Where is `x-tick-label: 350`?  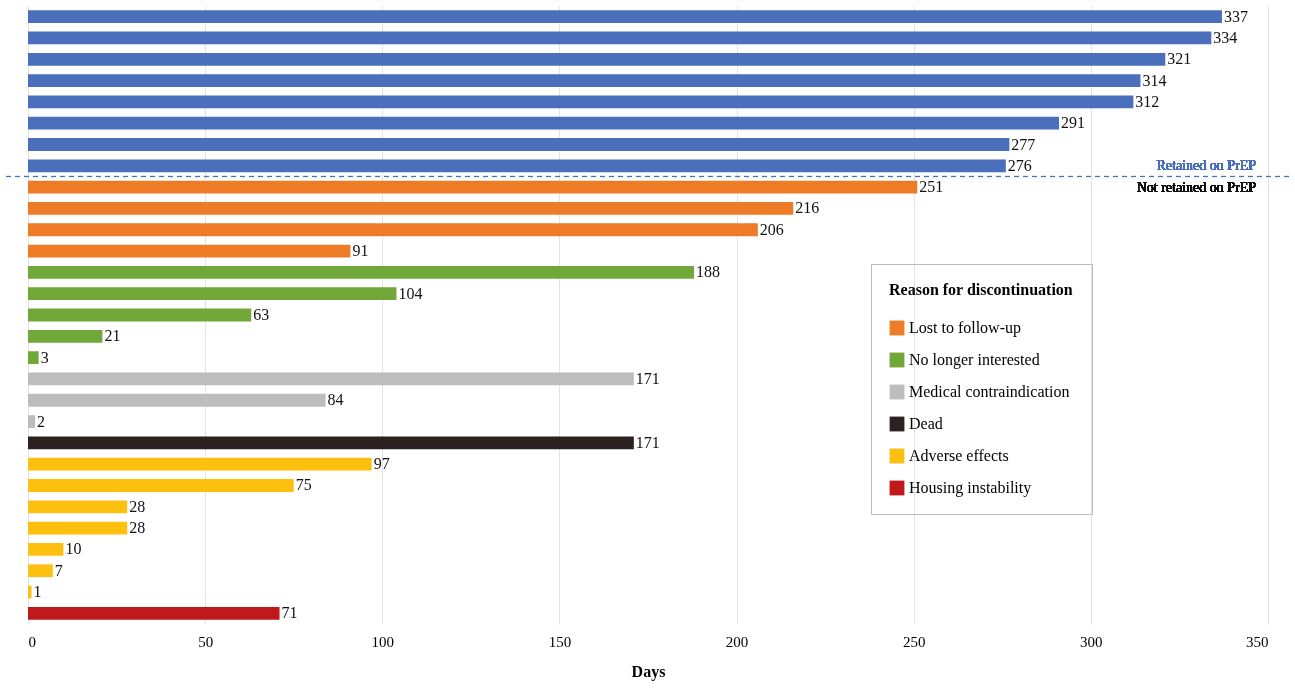 x-tick-label: 350 is located at coordinates (1257, 641).